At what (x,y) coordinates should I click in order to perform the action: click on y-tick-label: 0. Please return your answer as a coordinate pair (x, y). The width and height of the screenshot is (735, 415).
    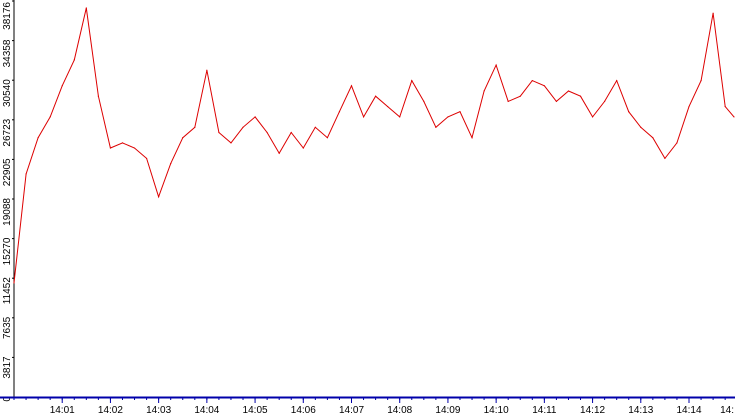
    Looking at the image, I should click on (7, 399).